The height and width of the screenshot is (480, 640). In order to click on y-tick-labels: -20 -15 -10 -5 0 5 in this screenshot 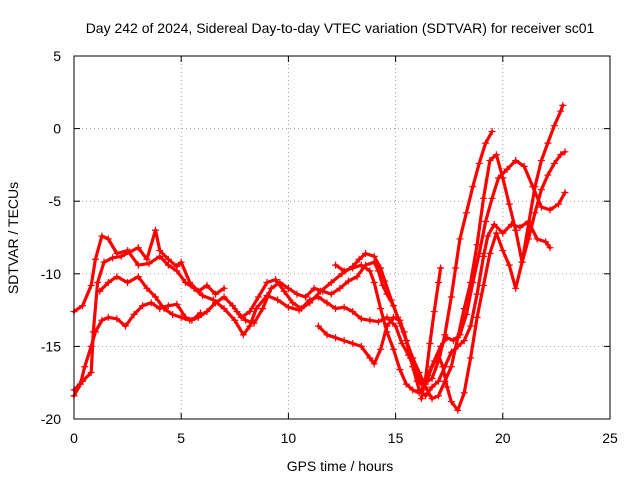, I will do `click(51, 237)`.